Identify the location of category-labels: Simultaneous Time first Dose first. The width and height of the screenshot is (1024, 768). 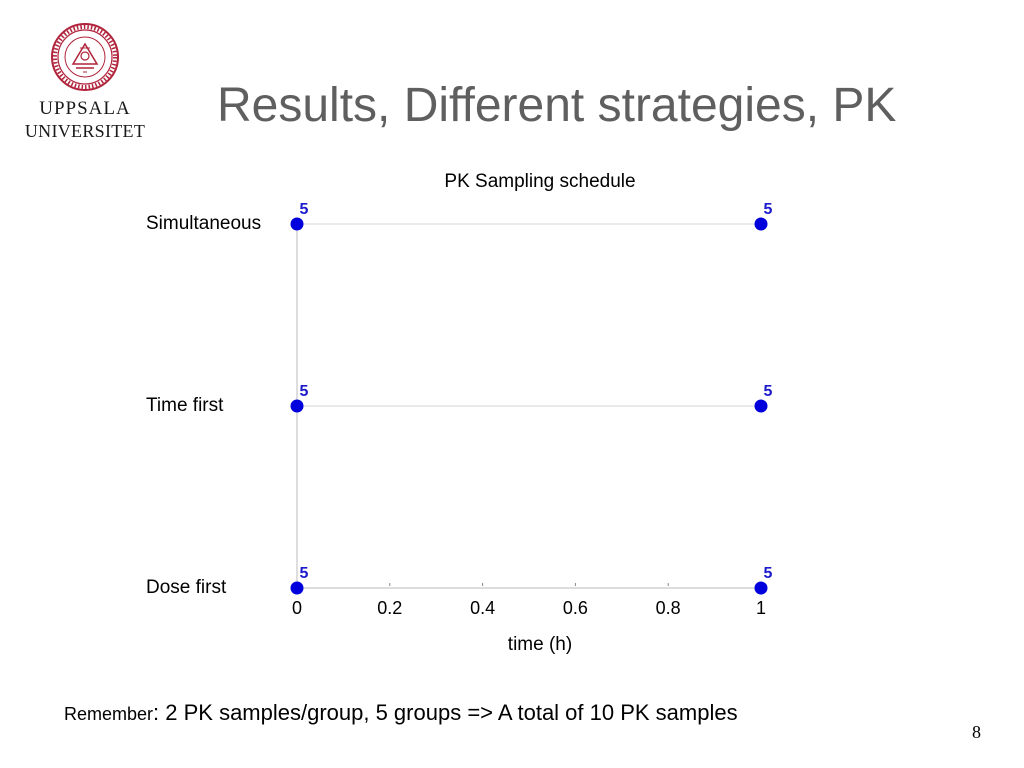
(203, 405).